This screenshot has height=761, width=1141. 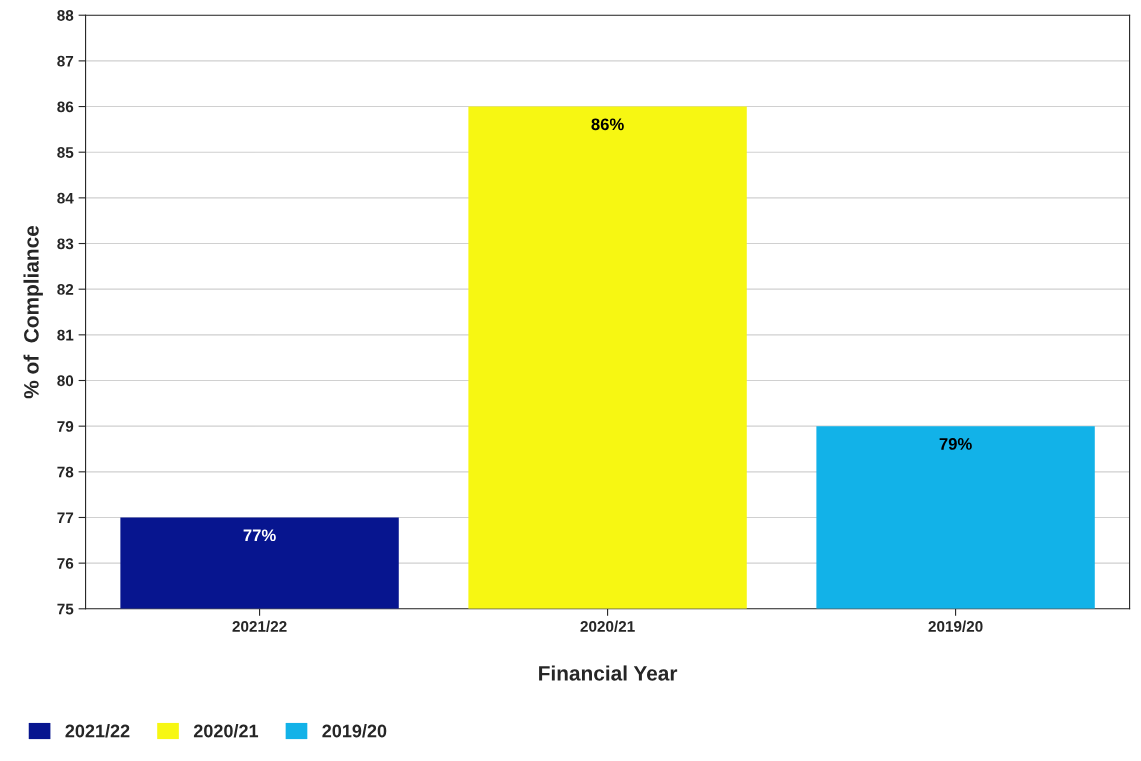 I want to click on legend-label: 2020/21, so click(x=226, y=731).